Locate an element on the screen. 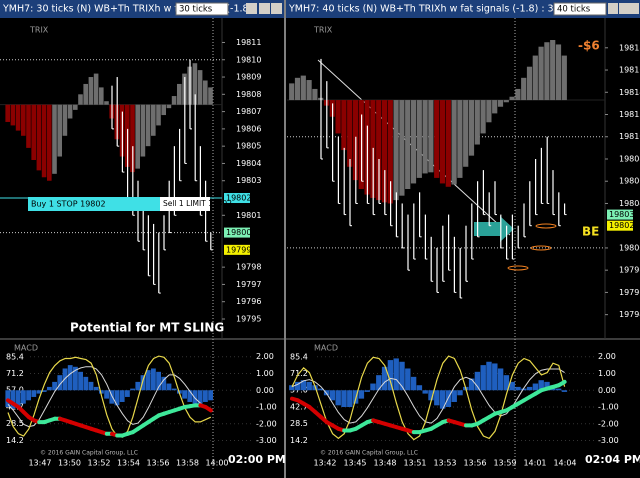 The height and width of the screenshot is (478, 640). signal-segment is located at coordinates (561, 383).